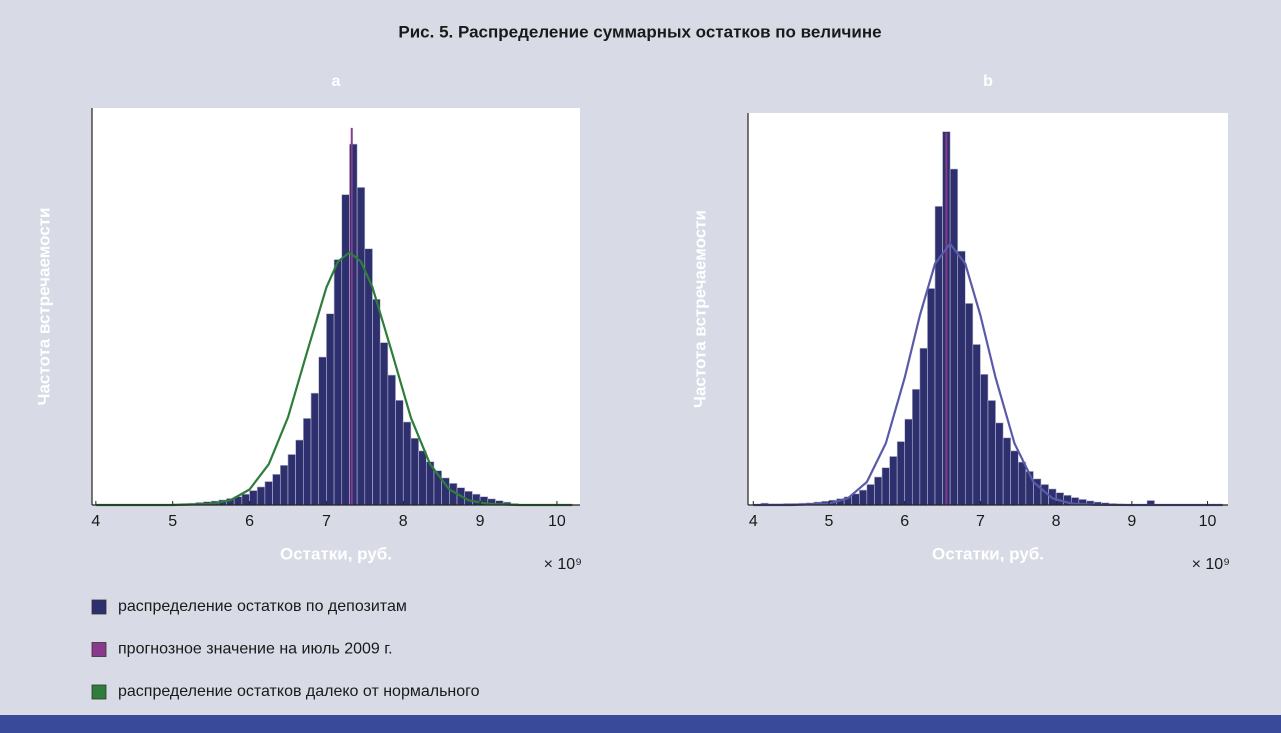 This screenshot has width=1281, height=733. Describe the element at coordinates (336, 81) in the screenshot. I see `panel-title: a` at that location.